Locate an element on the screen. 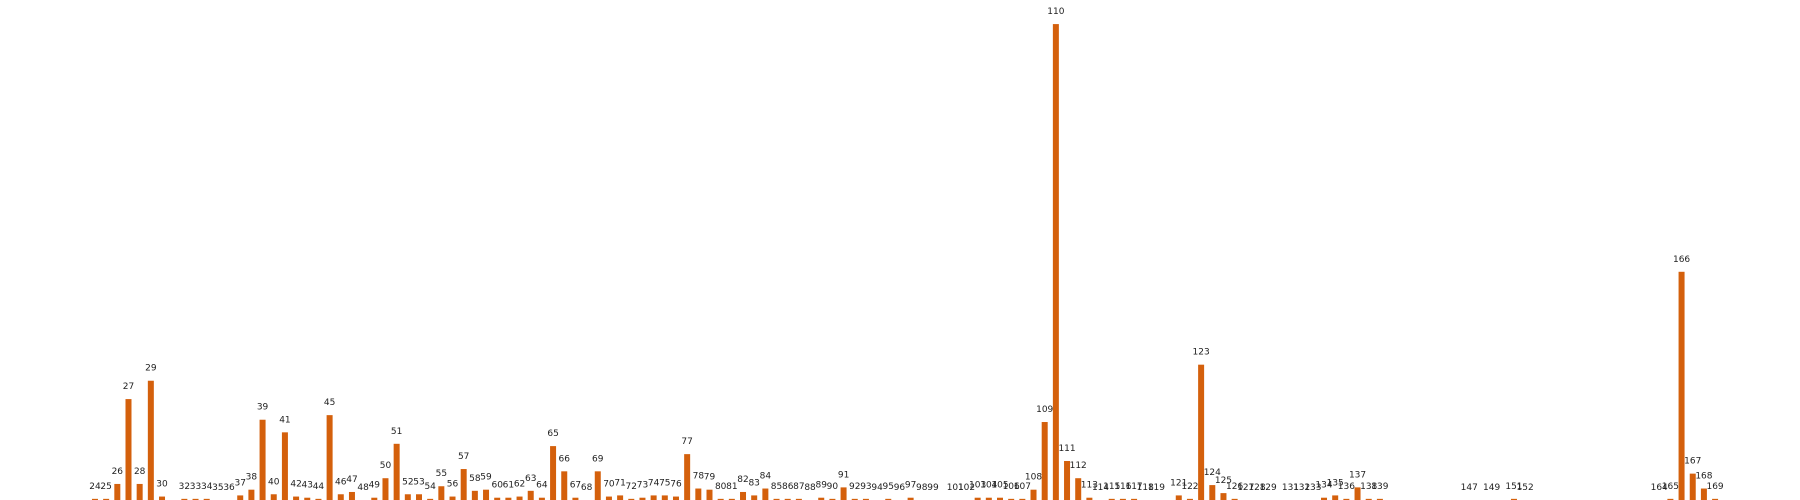 The image size is (1800, 500). bar-label: 52 is located at coordinates (407, 482).